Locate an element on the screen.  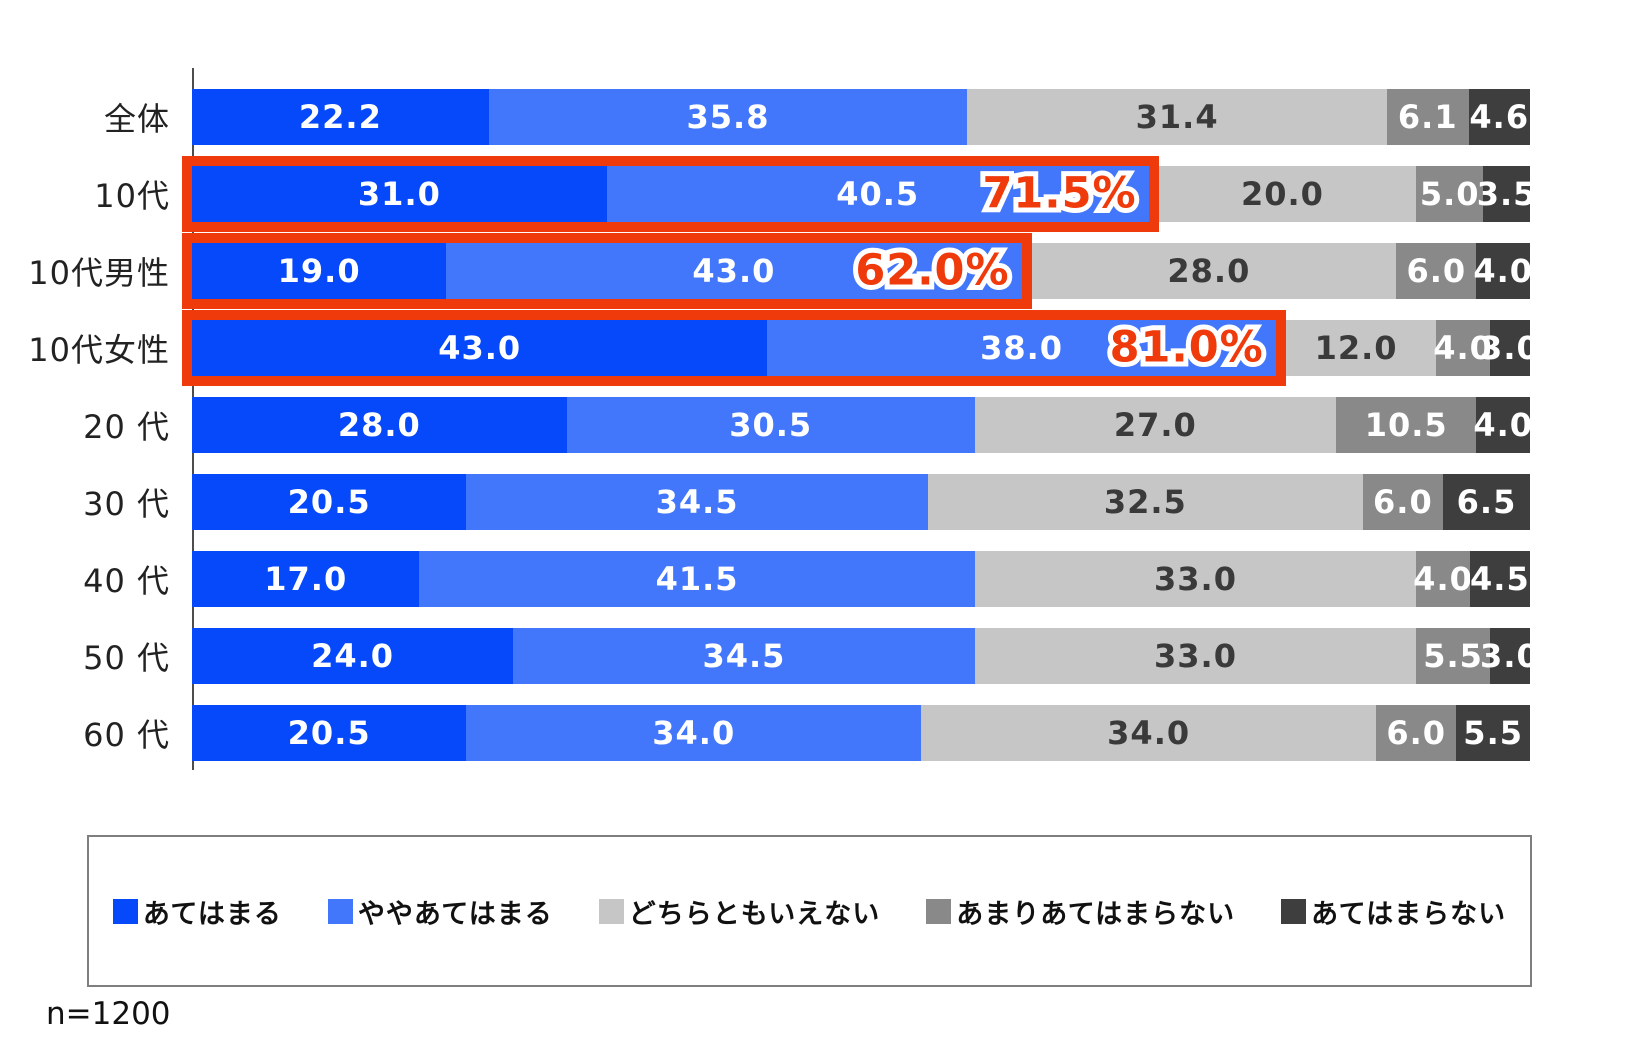
bar-segment: 4.6 is located at coordinates (1499, 116).